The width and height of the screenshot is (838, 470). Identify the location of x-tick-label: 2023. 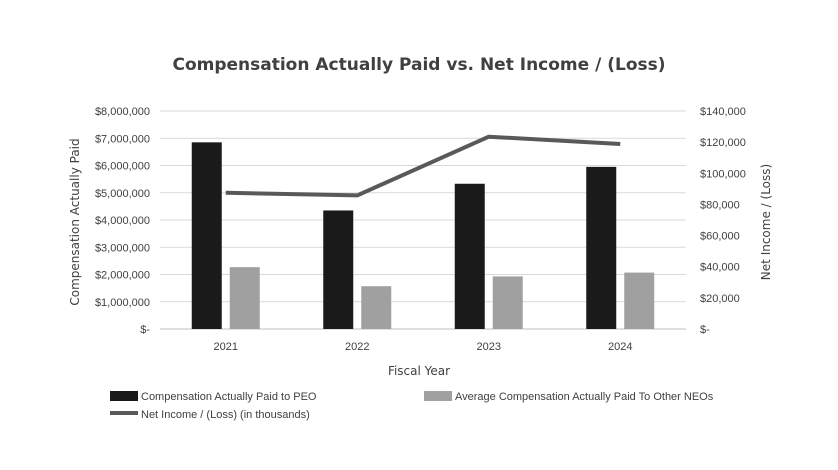
(489, 347).